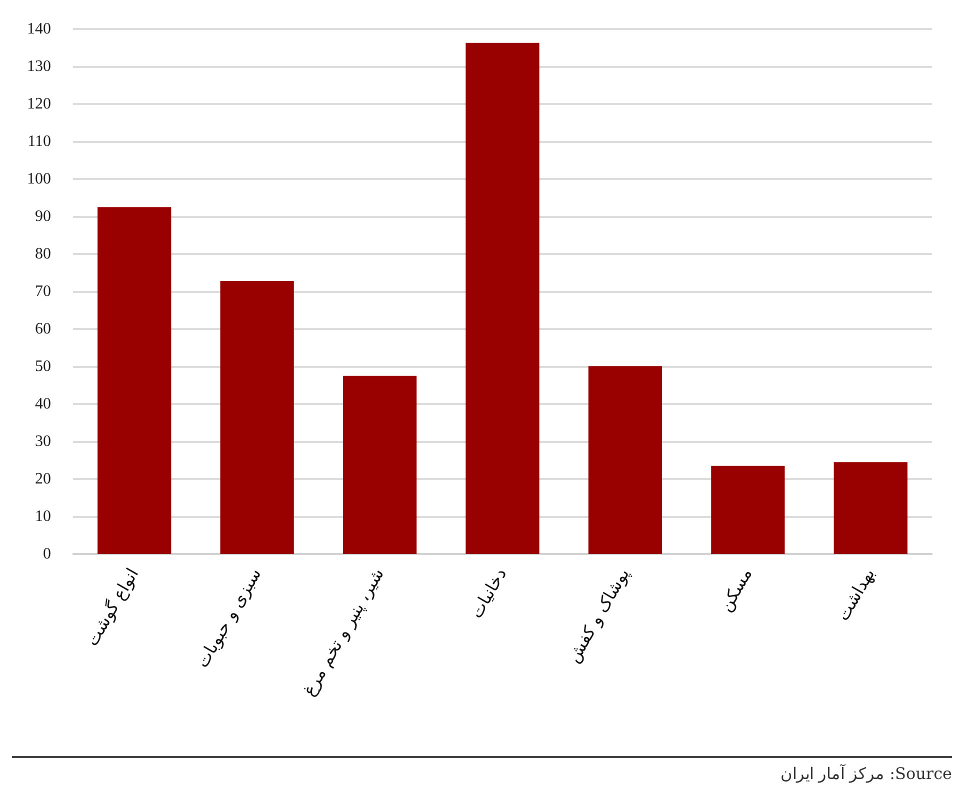 This screenshot has height=808, width=960. What do you see at coordinates (39, 179) in the screenshot?
I see `y-tick-label: 100` at bounding box center [39, 179].